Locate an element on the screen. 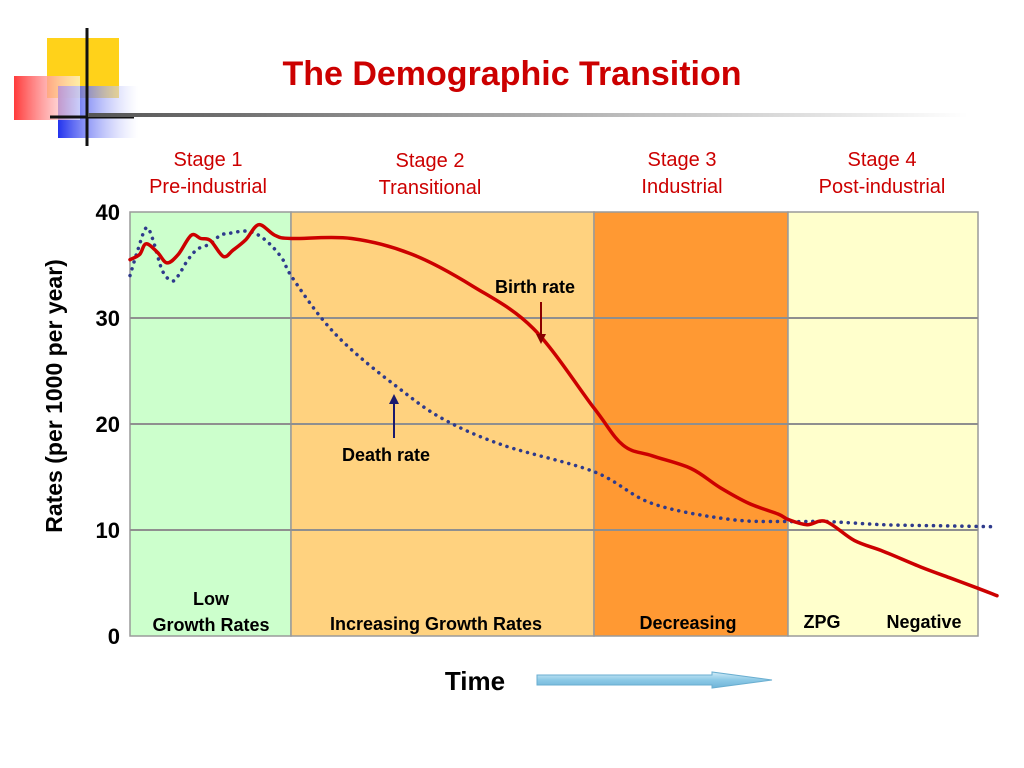 The width and height of the screenshot is (1024, 768). stage-1-growth-line-1: Low is located at coordinates (211, 599).